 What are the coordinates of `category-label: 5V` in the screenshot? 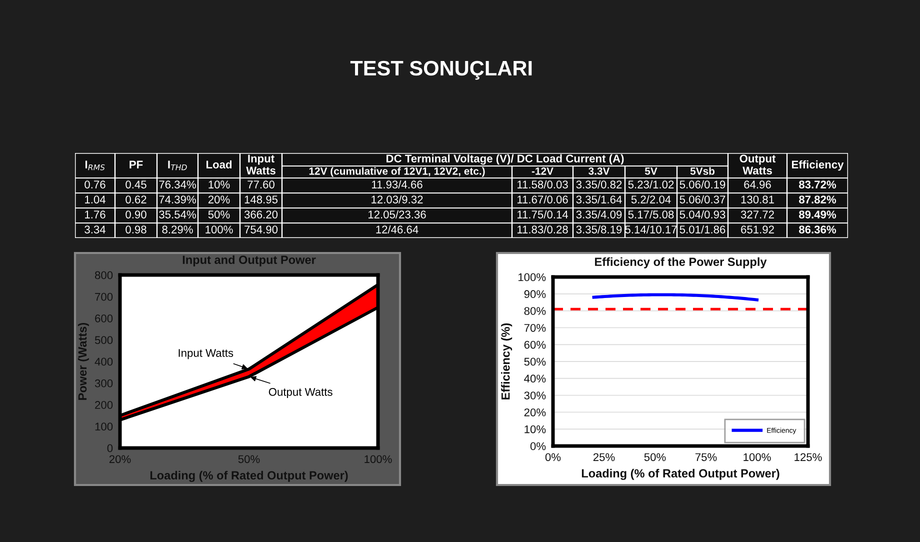 It's located at (651, 171).